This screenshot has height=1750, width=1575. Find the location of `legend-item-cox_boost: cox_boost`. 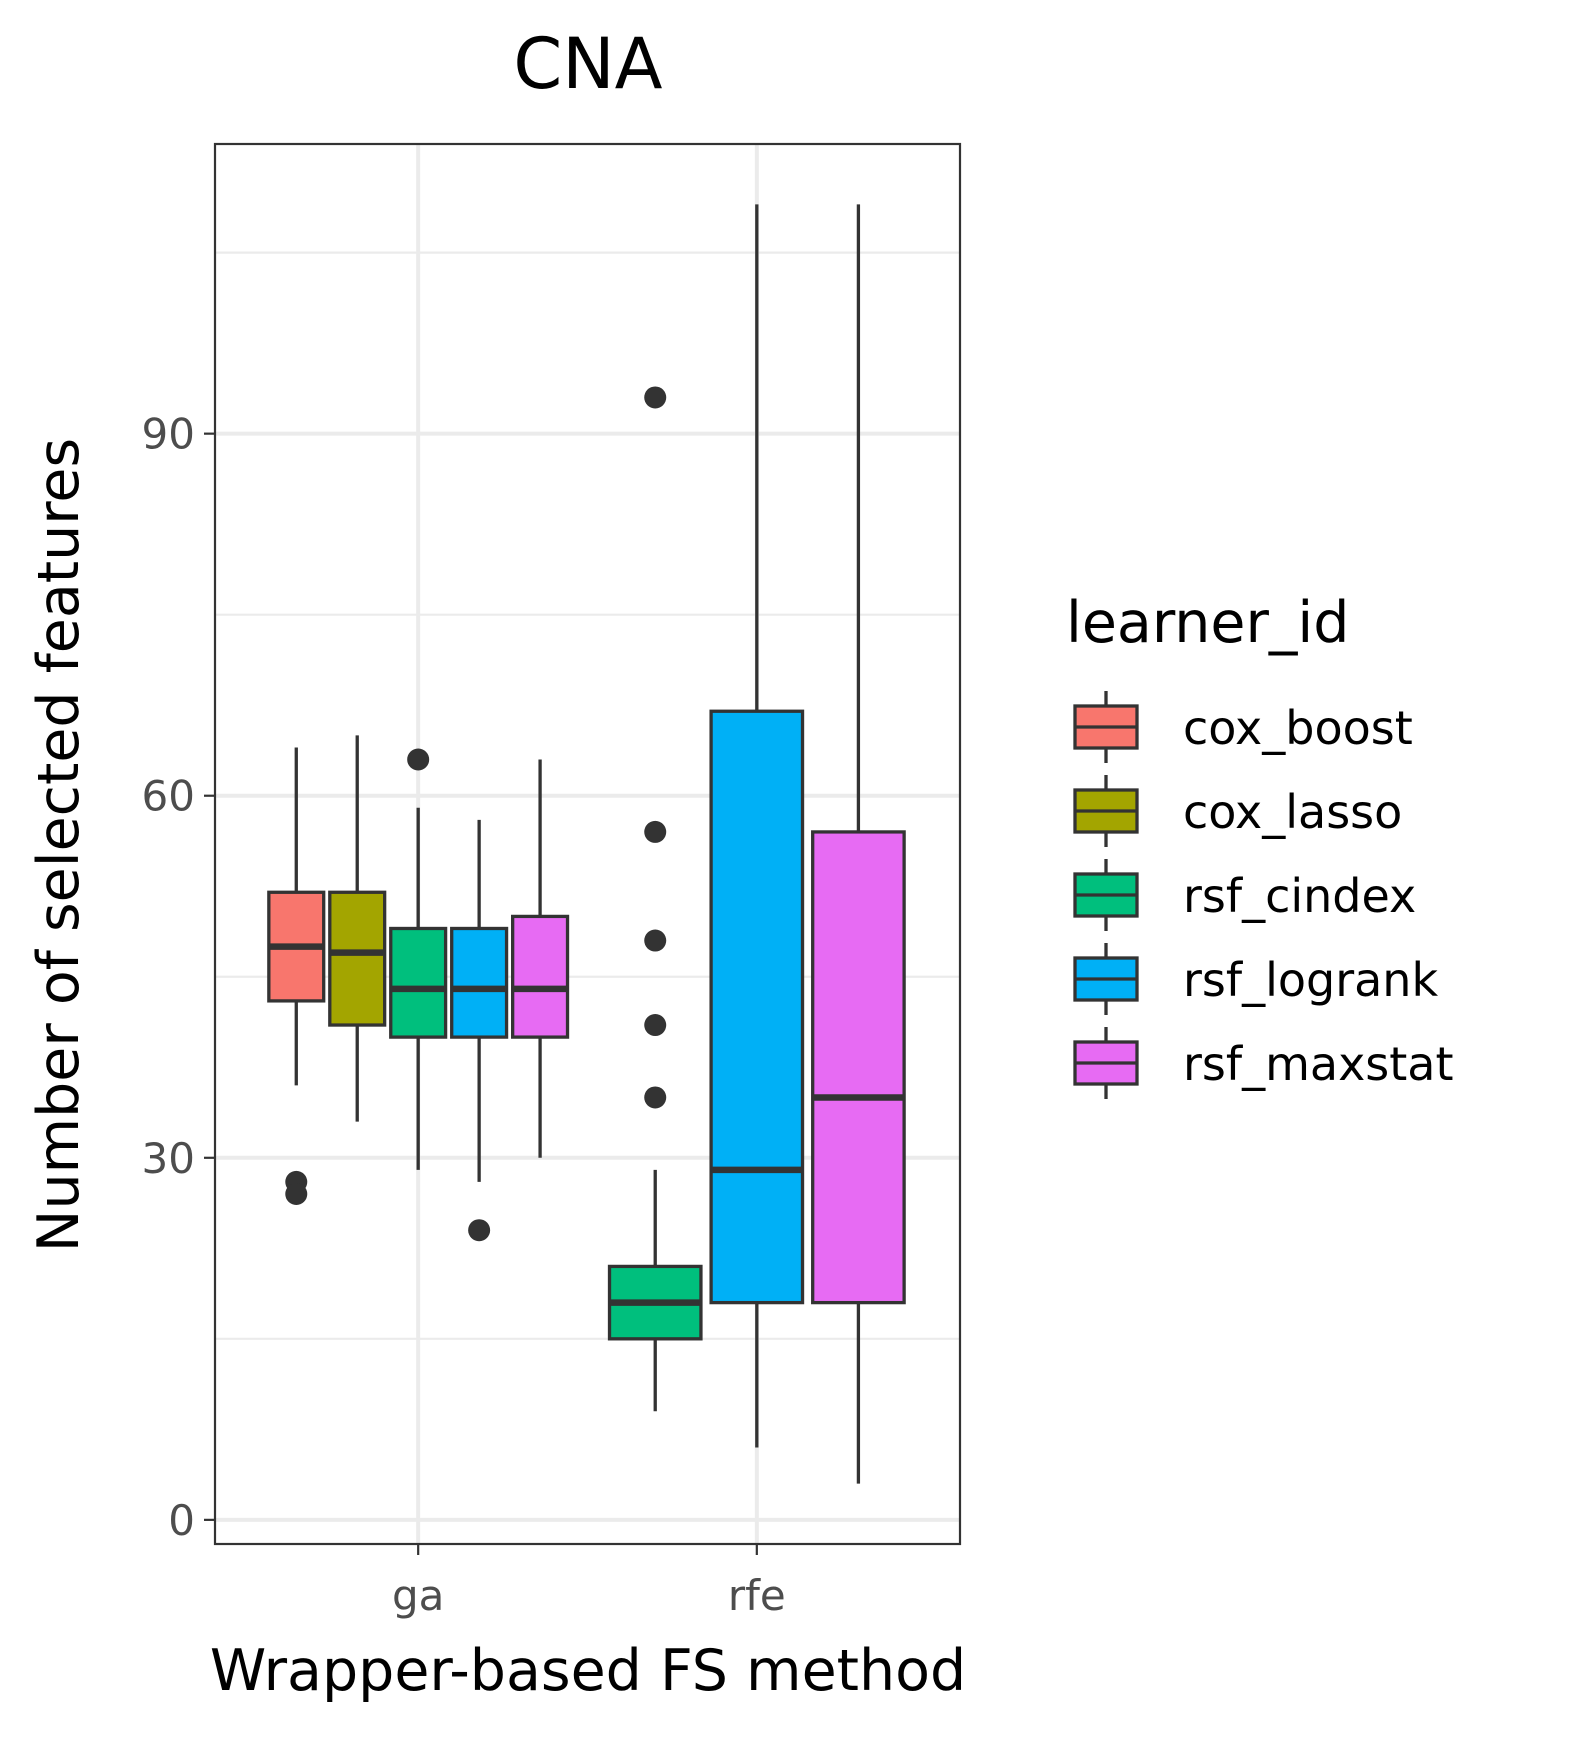

legend-item-cox_boost: cox_boost is located at coordinates (1243, 727).